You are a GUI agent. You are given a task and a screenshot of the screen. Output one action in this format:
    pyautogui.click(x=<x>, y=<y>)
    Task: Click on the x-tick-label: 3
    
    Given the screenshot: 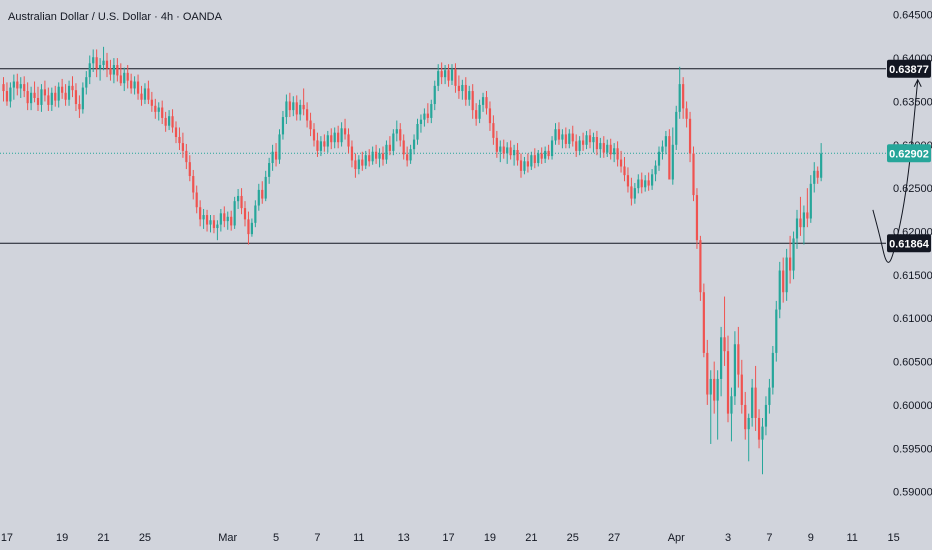 What is the action you would take?
    pyautogui.click(x=728, y=538)
    